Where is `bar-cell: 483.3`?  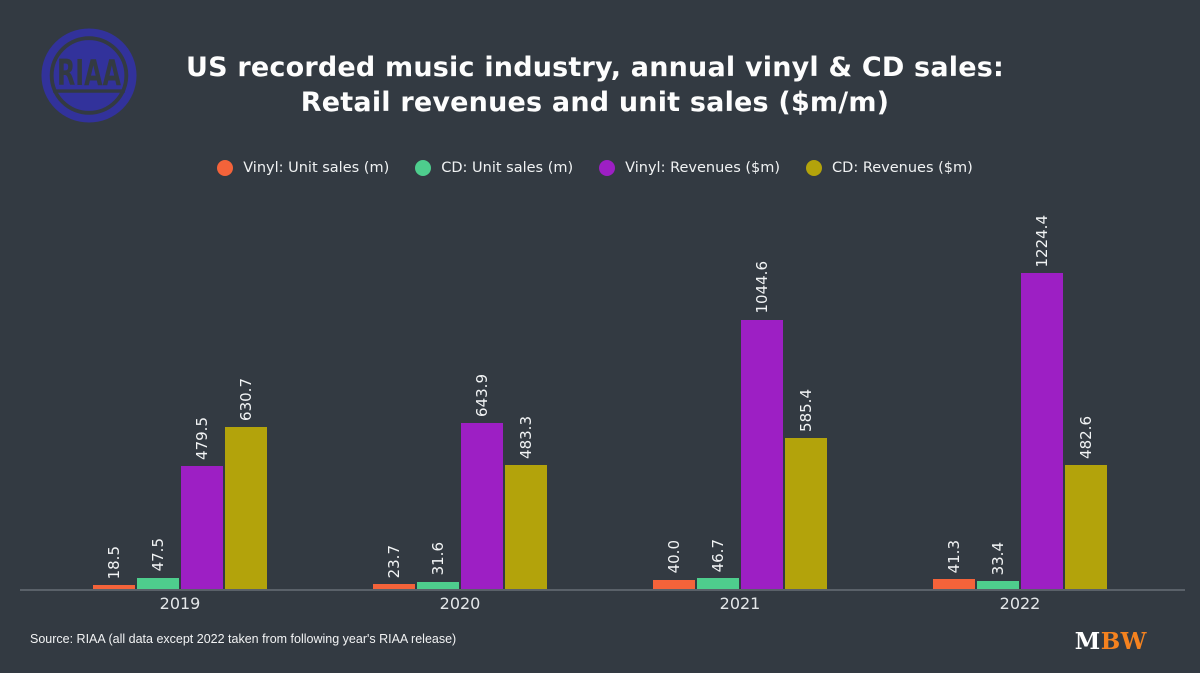
bar-cell: 483.3 is located at coordinates (526, 395).